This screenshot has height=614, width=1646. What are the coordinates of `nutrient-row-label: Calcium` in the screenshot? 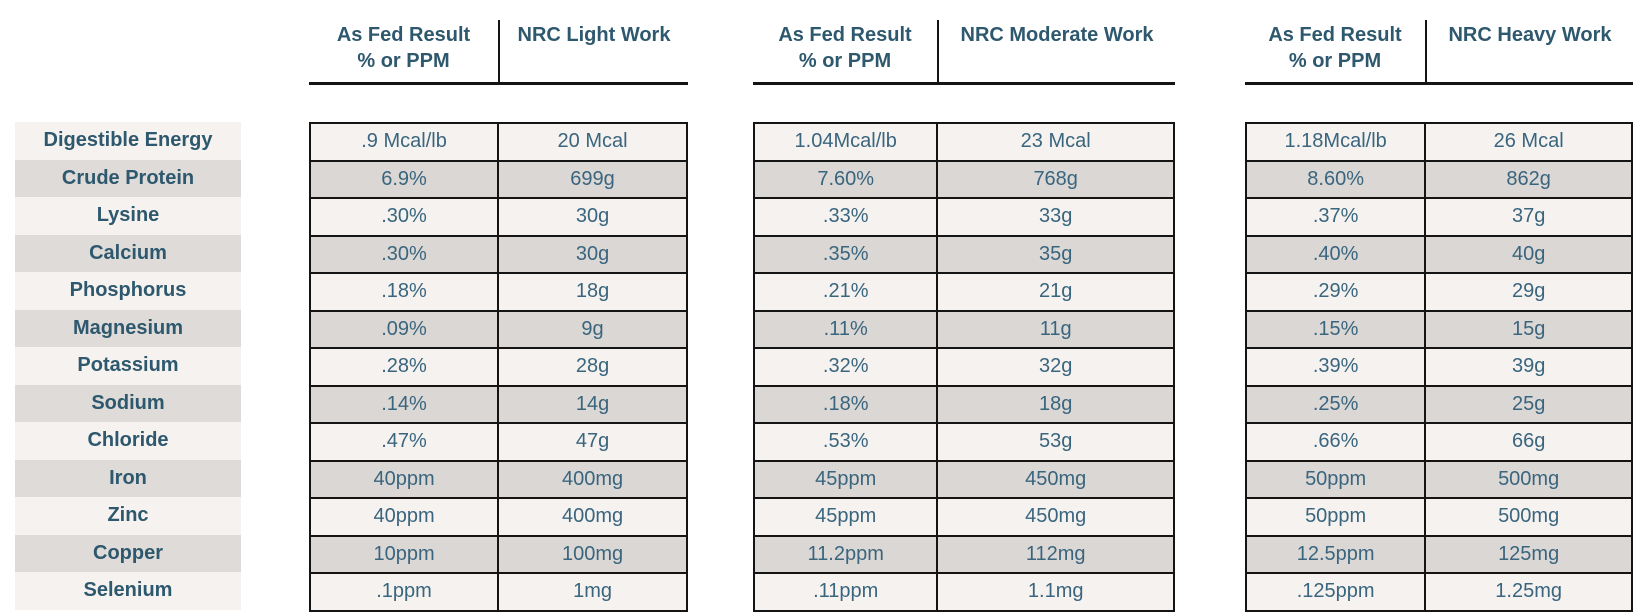 It's located at (128, 253).